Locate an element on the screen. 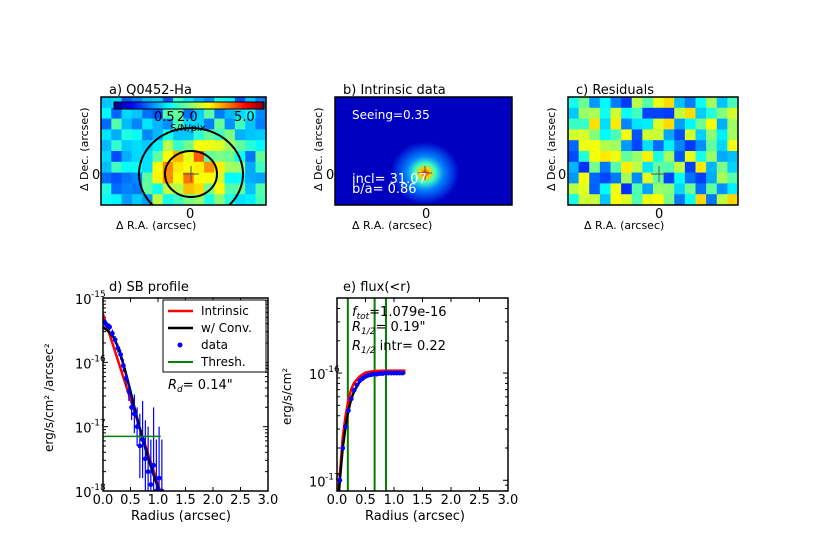  panel-c-xtick: 0 is located at coordinates (659, 214).